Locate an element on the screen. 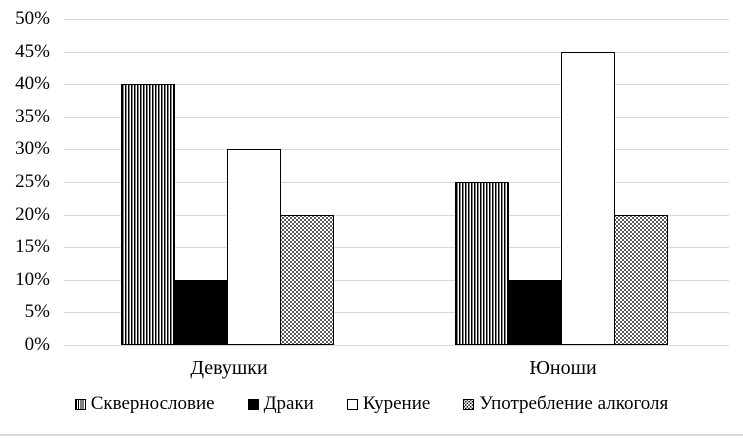 The height and width of the screenshot is (438, 743). legend-item-alkogol: Употребление алкоголя is located at coordinates (565, 404).